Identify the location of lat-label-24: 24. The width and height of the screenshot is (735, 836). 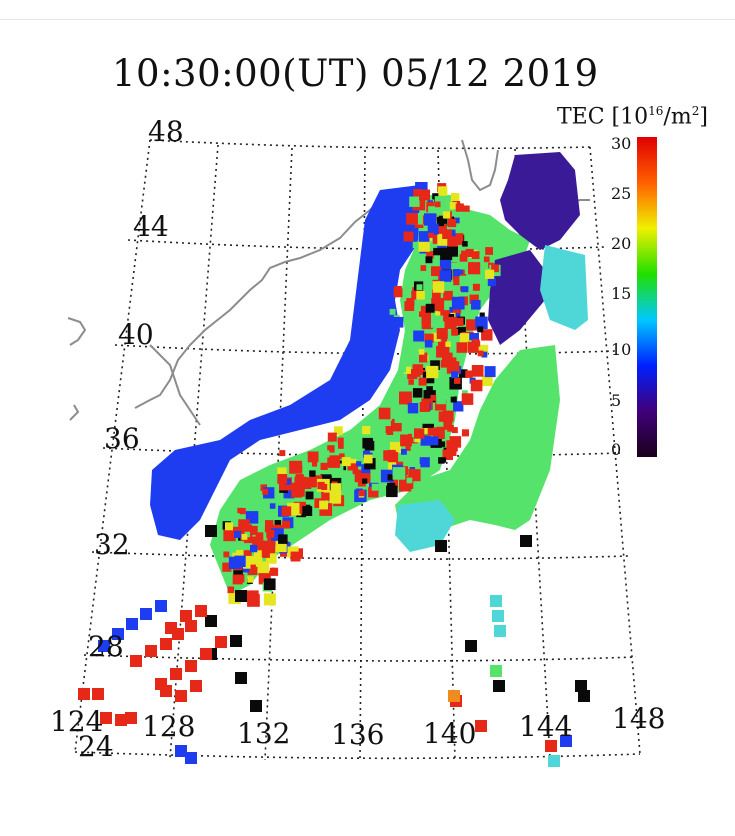
(96, 746).